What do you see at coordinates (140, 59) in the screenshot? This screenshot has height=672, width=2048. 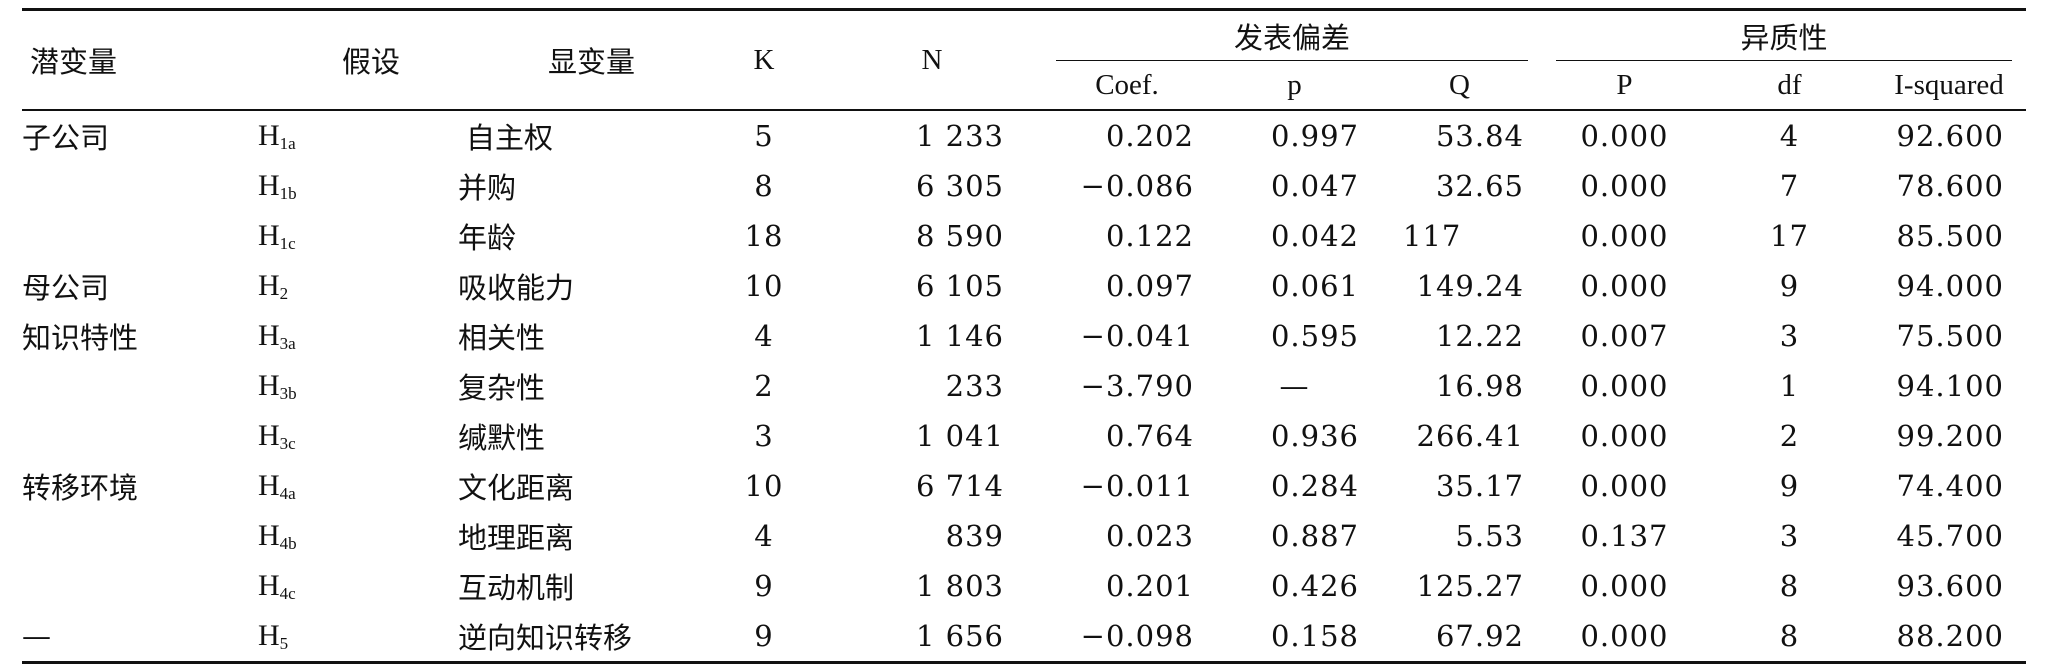 I see `header-latent: 潜变量` at bounding box center [140, 59].